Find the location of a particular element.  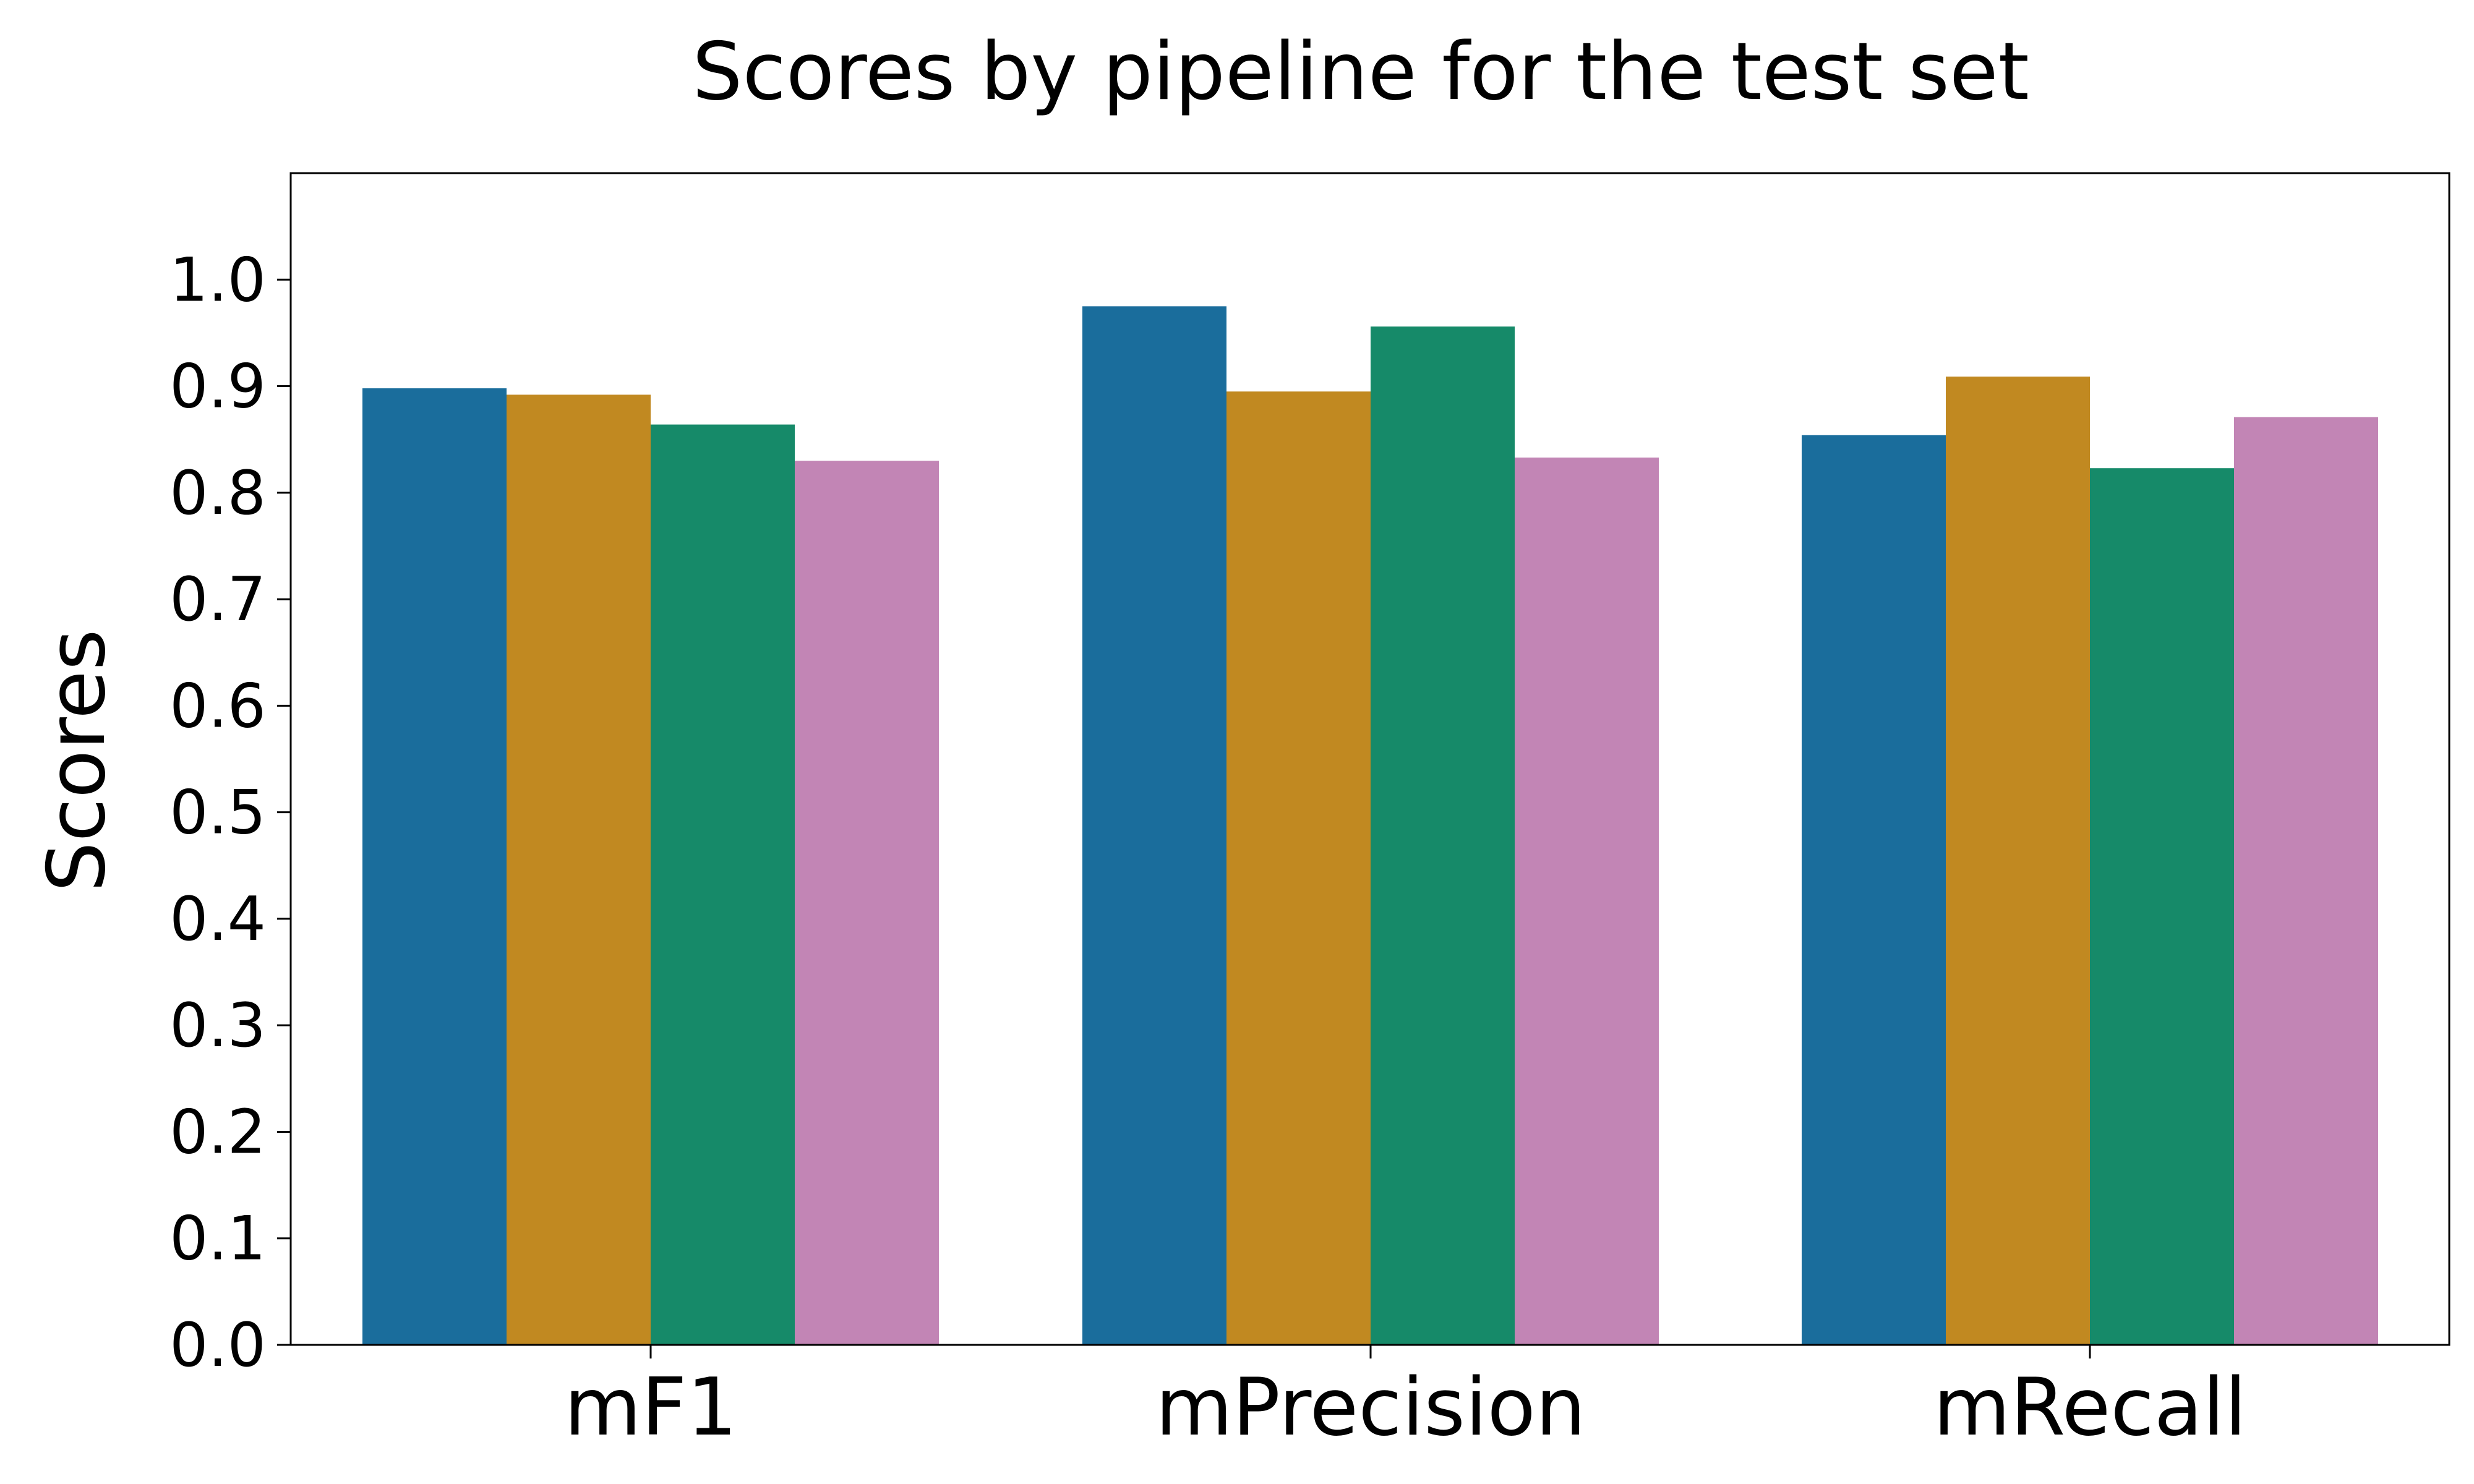

y-axis-label: Scores is located at coordinates (77, 760).